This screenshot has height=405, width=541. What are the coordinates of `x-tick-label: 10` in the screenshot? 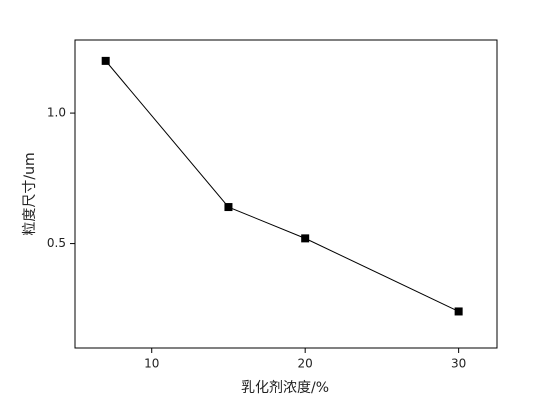 It's located at (151, 364).